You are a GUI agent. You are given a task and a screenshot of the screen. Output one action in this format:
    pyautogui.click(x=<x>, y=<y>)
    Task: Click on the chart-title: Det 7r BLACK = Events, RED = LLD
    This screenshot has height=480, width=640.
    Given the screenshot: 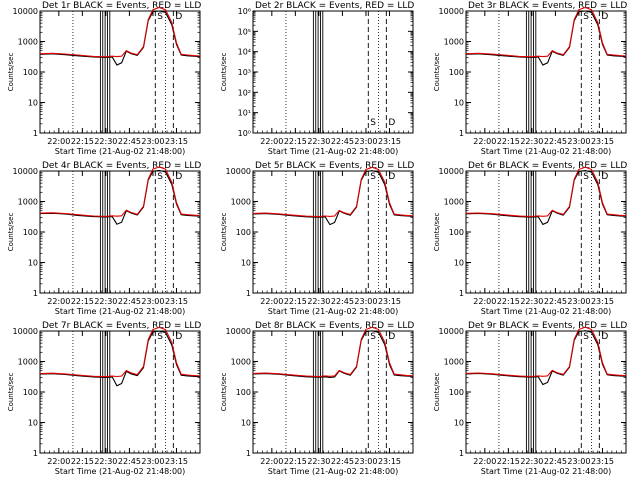 What is the action you would take?
    pyautogui.click(x=121, y=326)
    